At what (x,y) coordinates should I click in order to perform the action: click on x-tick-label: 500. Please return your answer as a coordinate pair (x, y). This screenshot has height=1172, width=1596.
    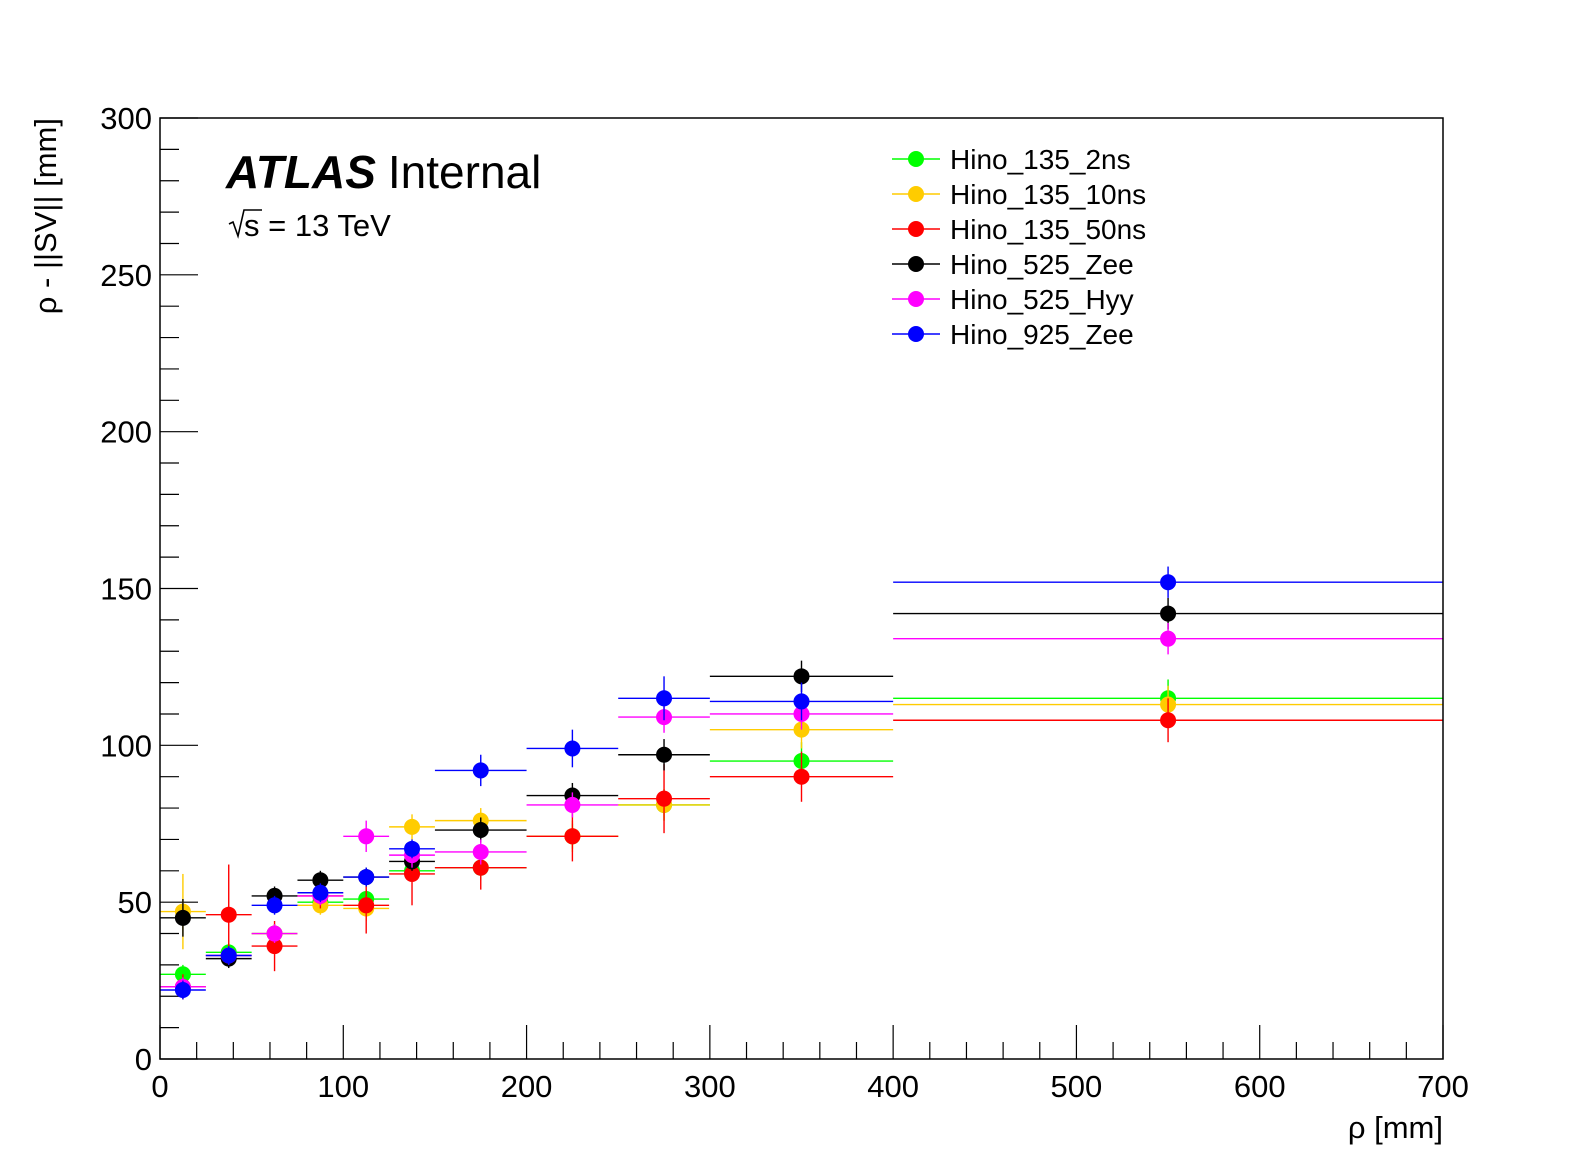
    Looking at the image, I should click on (1077, 1086).